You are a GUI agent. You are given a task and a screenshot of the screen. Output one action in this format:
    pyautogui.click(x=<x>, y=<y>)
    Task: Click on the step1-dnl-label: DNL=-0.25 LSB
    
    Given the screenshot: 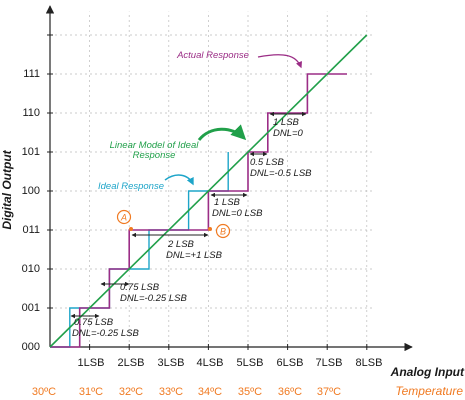 What is the action you would take?
    pyautogui.click(x=105, y=333)
    